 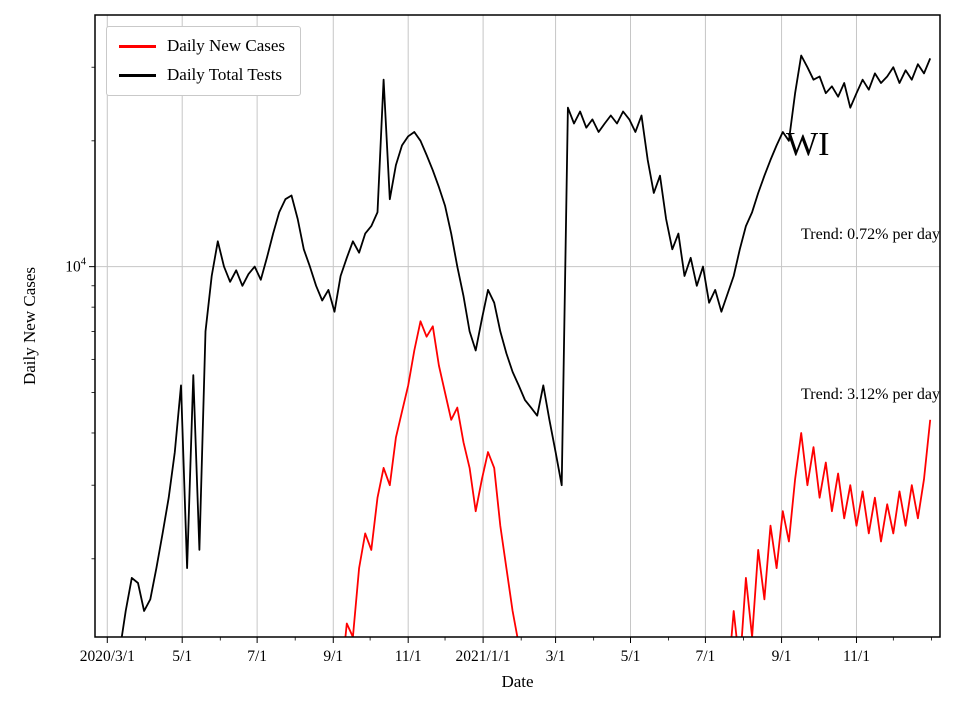 I want to click on x-tick-label: 2020/3/1, so click(x=107, y=656).